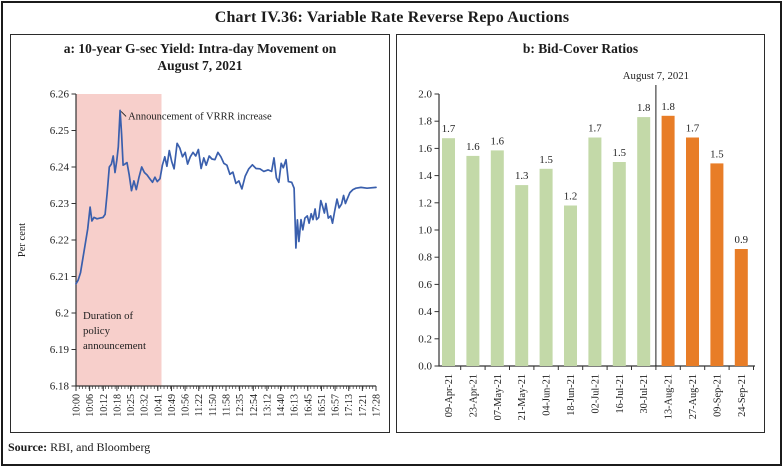 This screenshot has height=470, width=784. Describe the element at coordinates (60, 204) in the screenshot. I see `y-tick-label: 6.23` at that location.